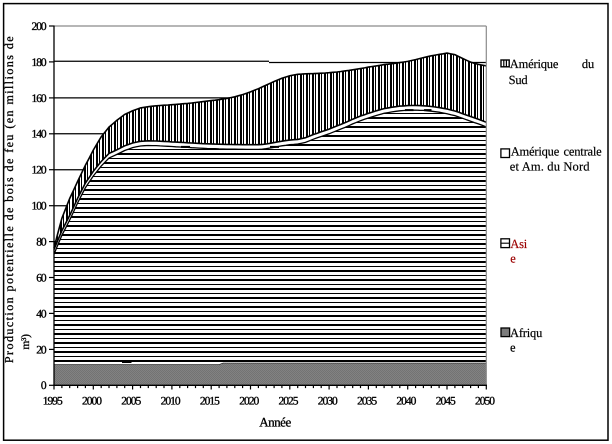  I want to click on svg-text: 80, so click(41, 243).